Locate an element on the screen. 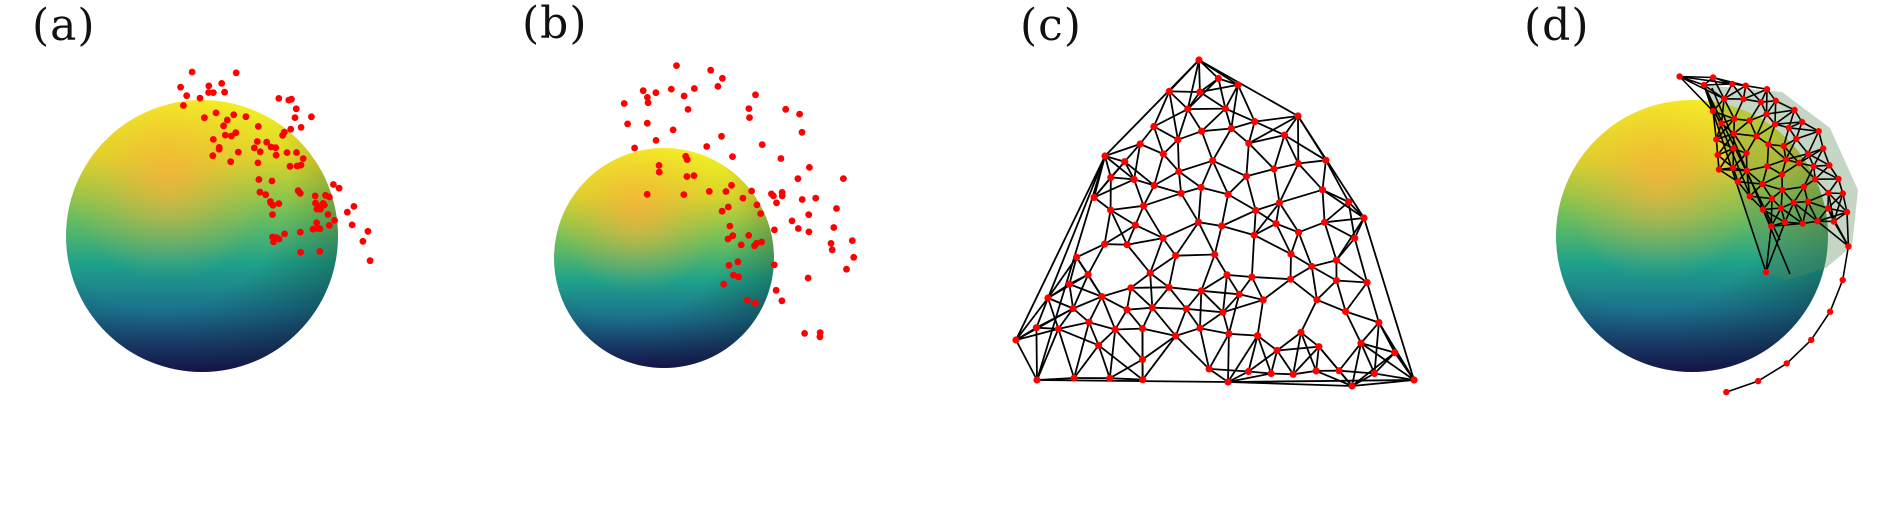  panel-label-c: (c) is located at coordinates (1051, 25).